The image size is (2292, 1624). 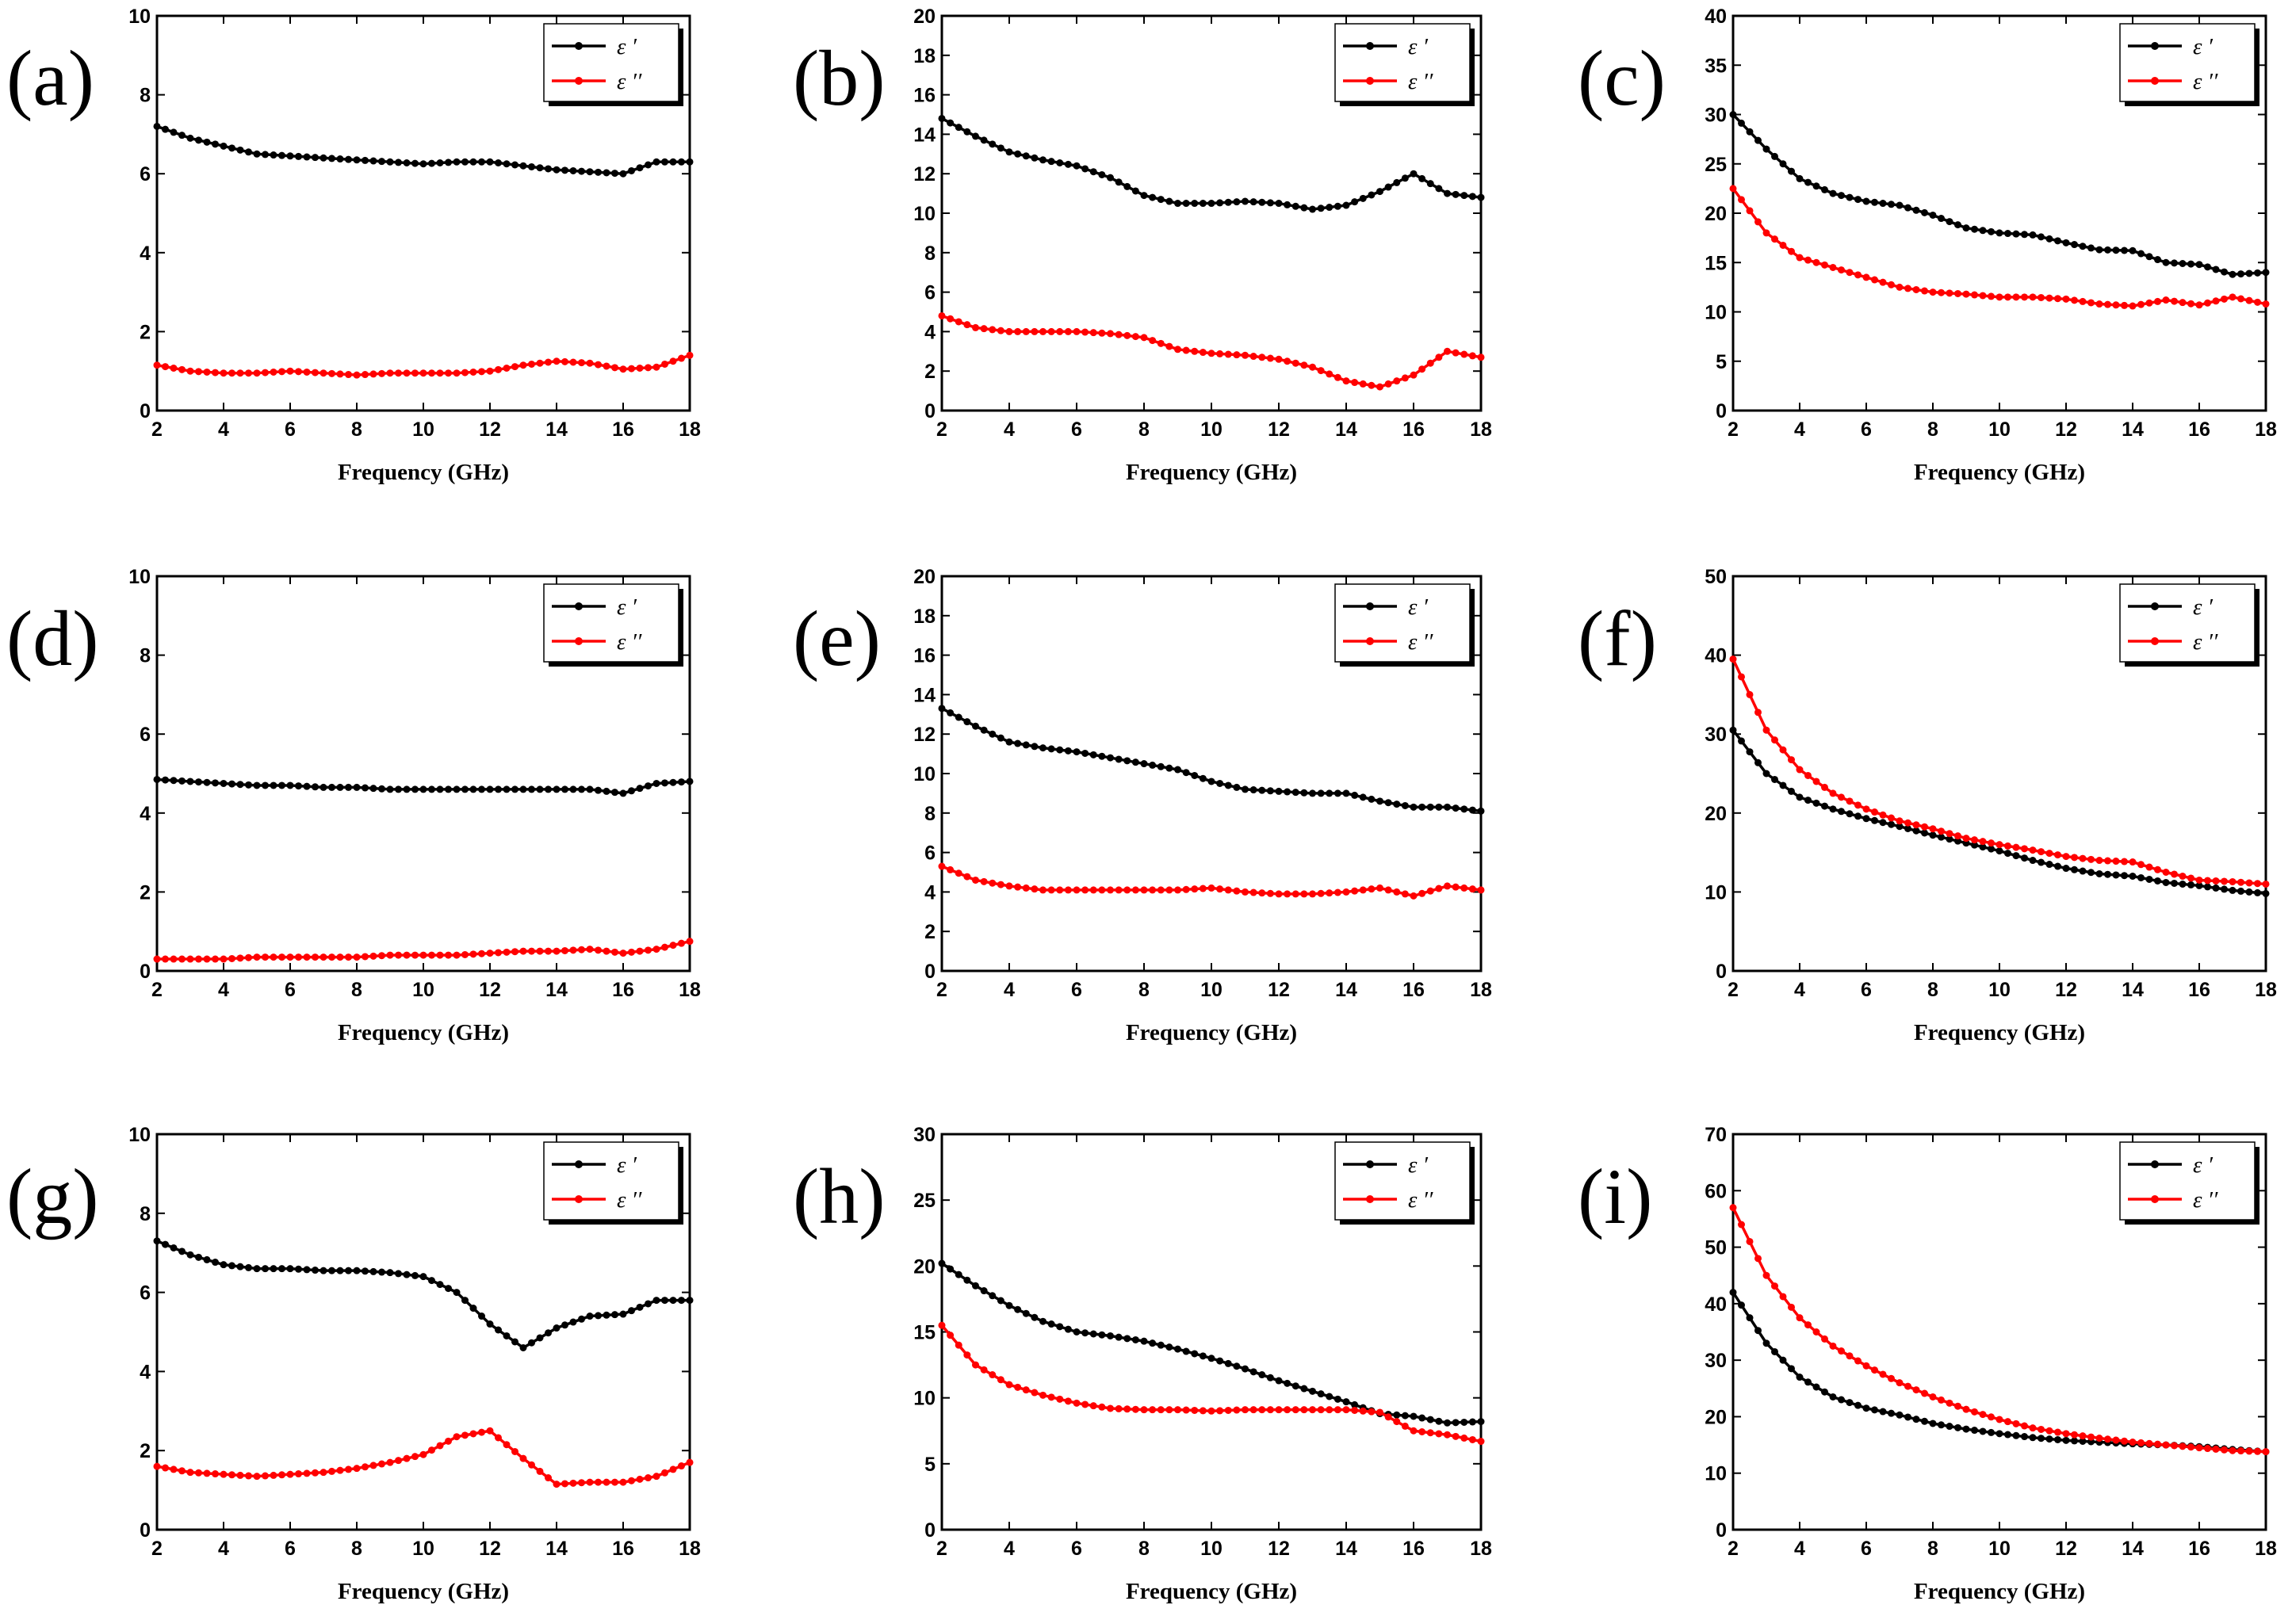 I want to click on legend-entry-label: ε ′, so click(x=2203, y=607).